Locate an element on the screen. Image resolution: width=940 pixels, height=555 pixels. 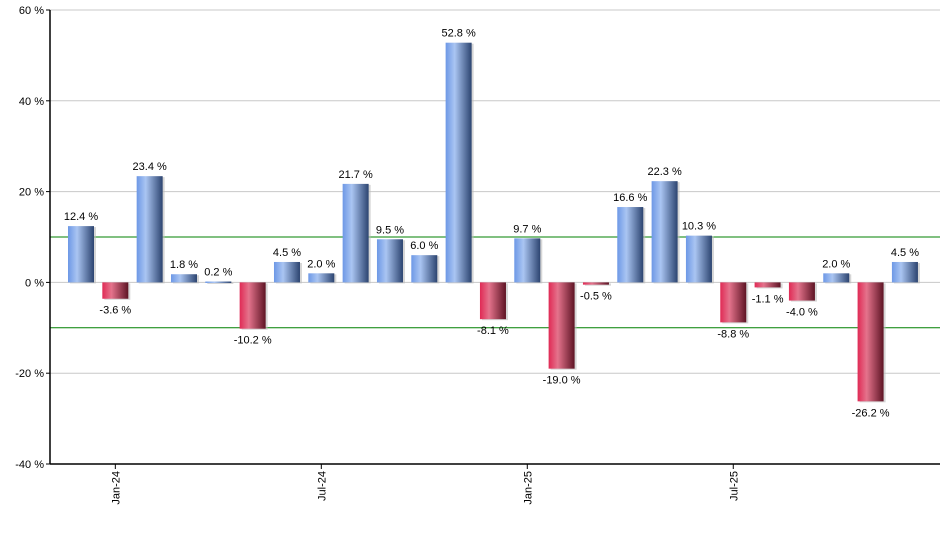
data-label: -8.8 % is located at coordinates (733, 334).